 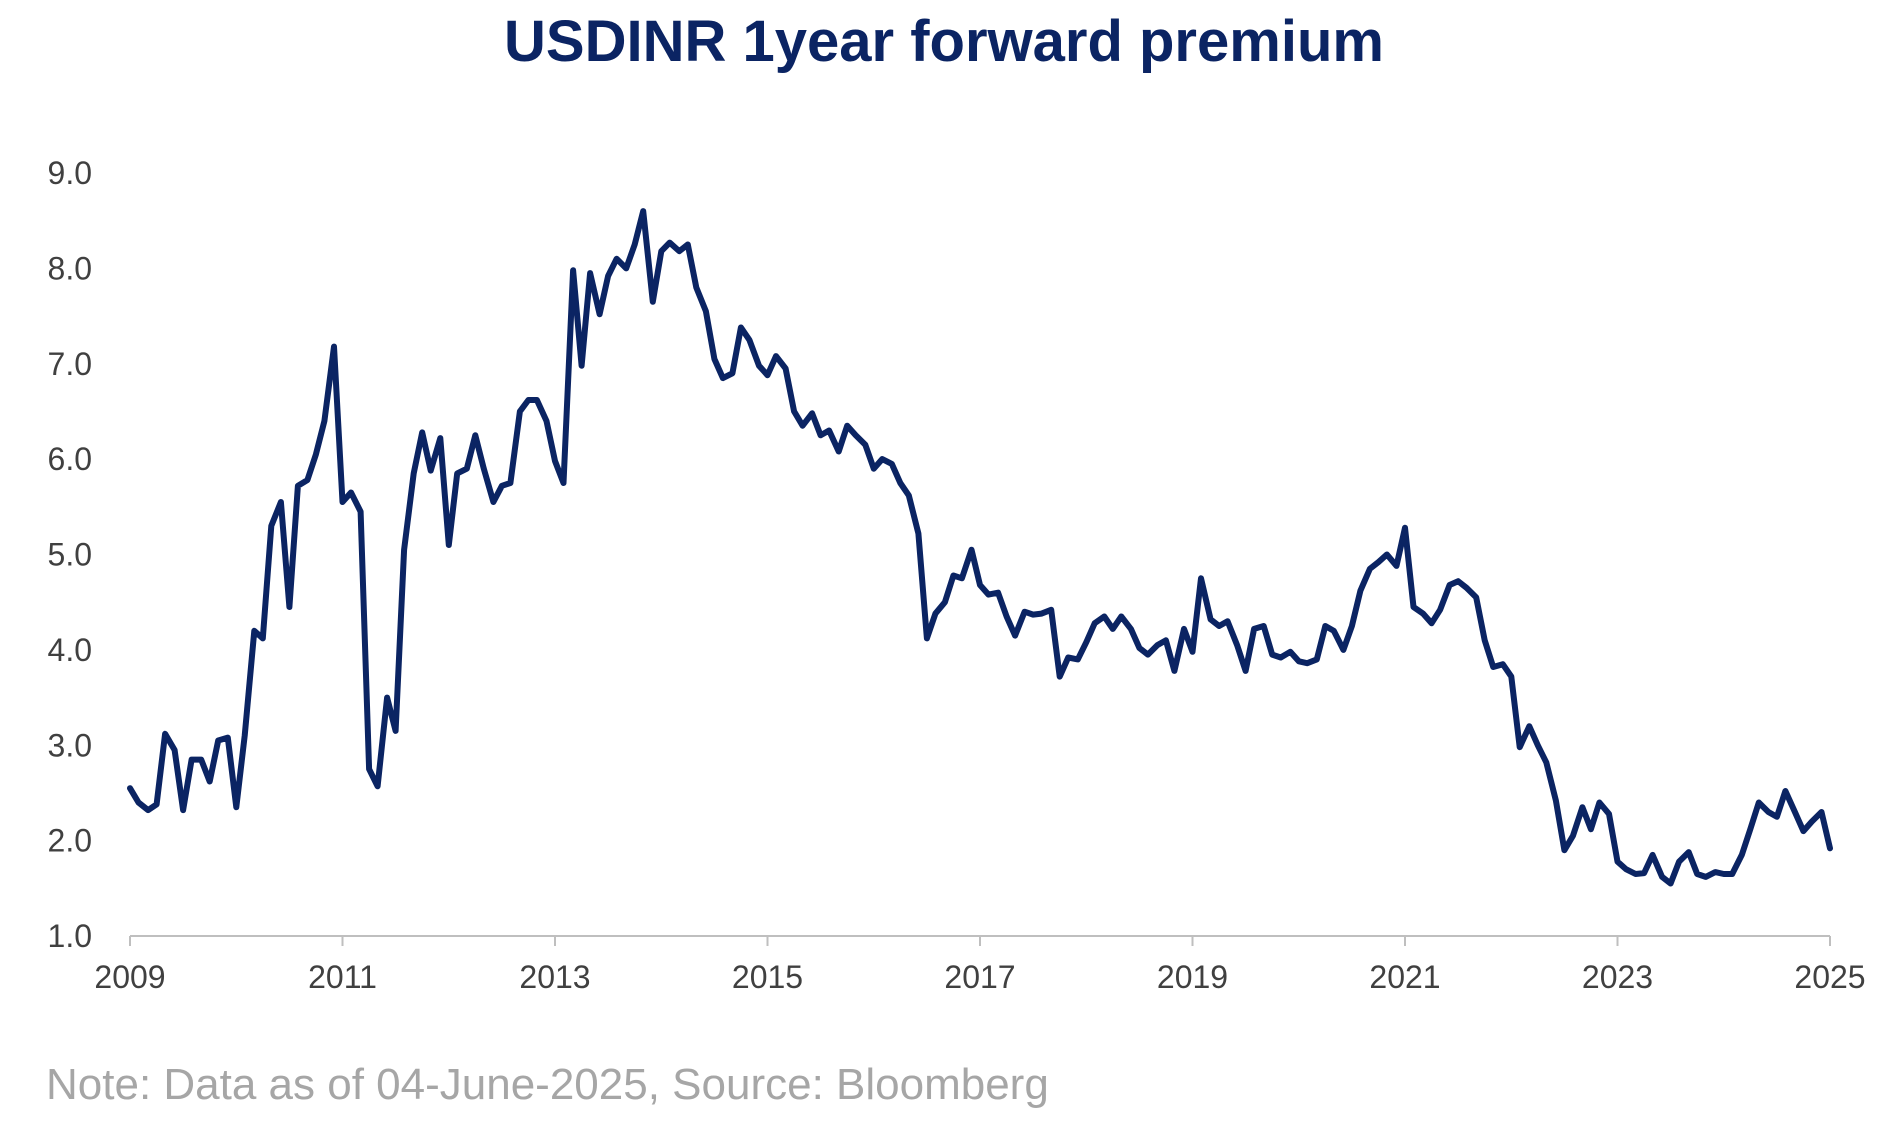 I want to click on y-tick-label: 9.0, so click(x=70, y=173).